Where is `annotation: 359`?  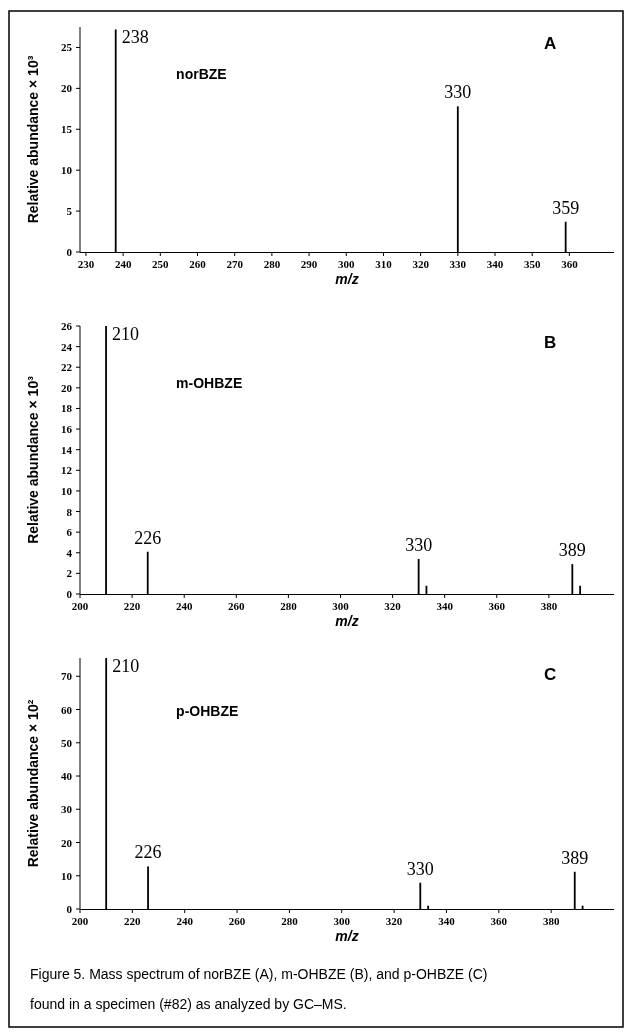
annotation: 359 is located at coordinates (566, 207).